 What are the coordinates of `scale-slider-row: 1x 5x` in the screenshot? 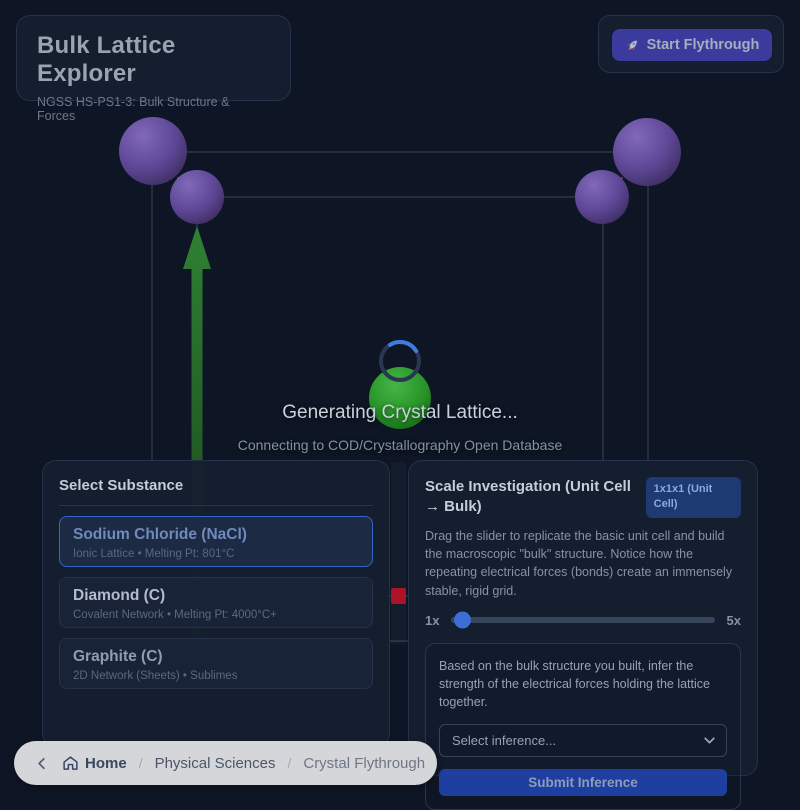 It's located at (583, 620).